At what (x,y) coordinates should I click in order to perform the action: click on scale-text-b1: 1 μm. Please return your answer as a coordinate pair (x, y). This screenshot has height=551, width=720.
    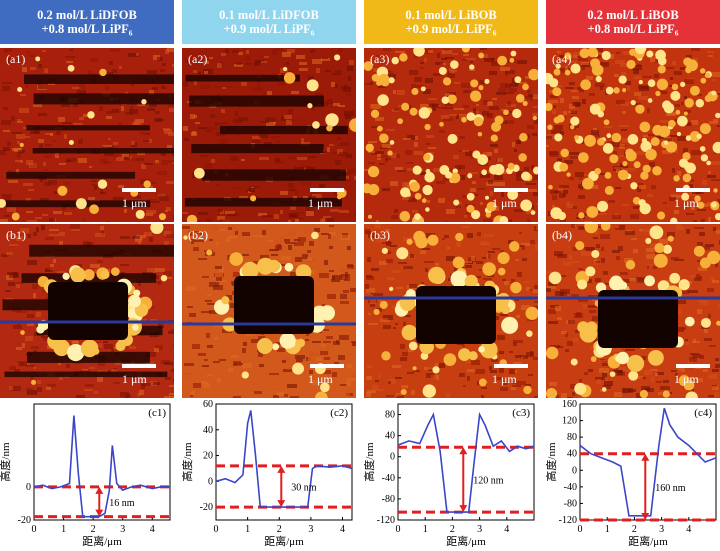
    Looking at the image, I should click on (134, 379).